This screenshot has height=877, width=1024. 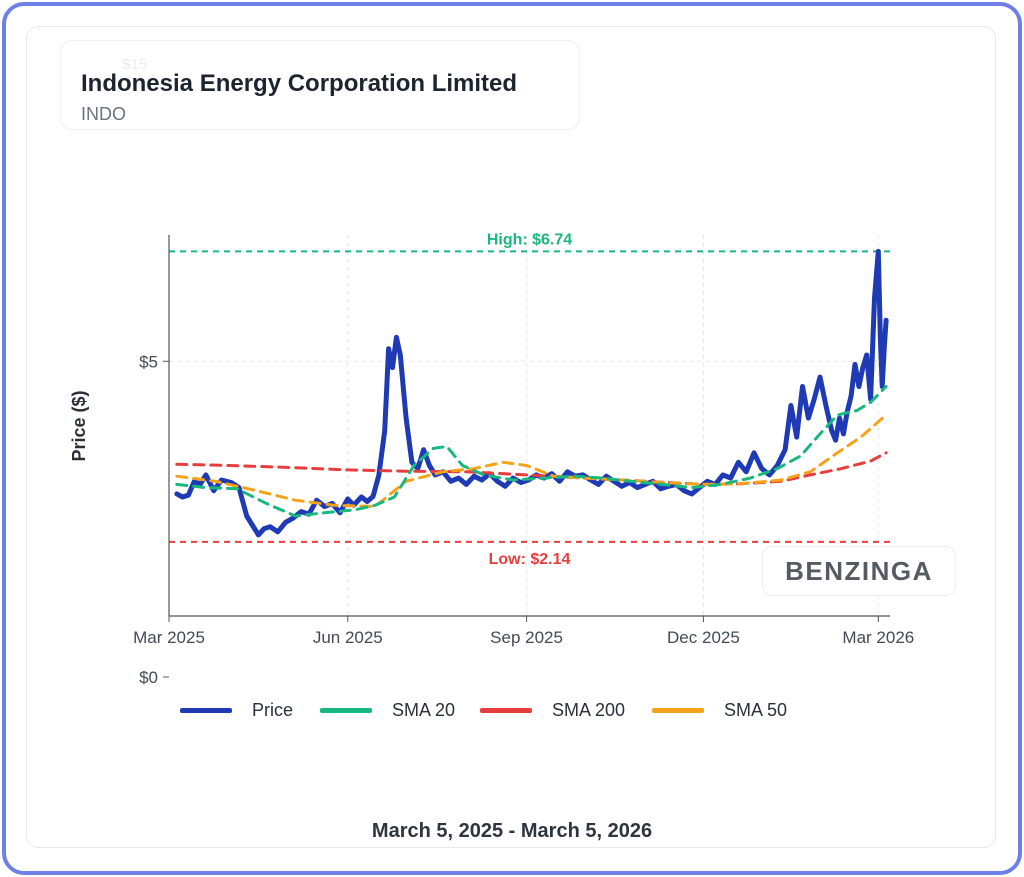 I want to click on legend-item: SMA 200, so click(x=552, y=710).